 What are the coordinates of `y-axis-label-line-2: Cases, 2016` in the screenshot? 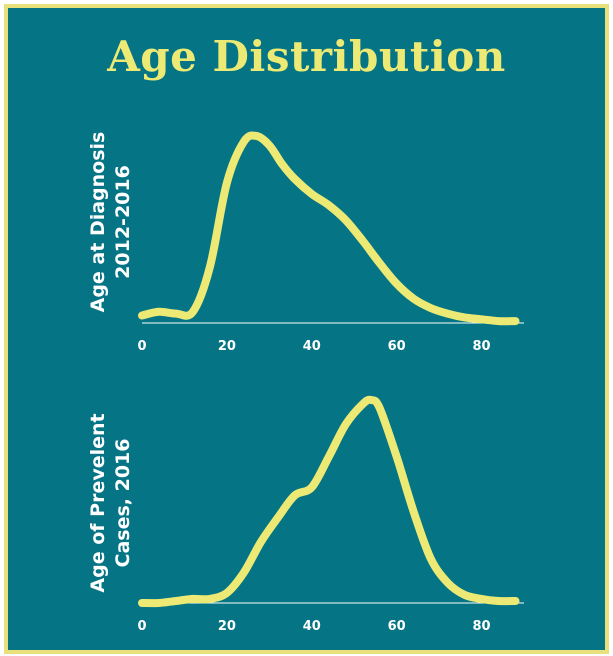 It's located at (123, 503).